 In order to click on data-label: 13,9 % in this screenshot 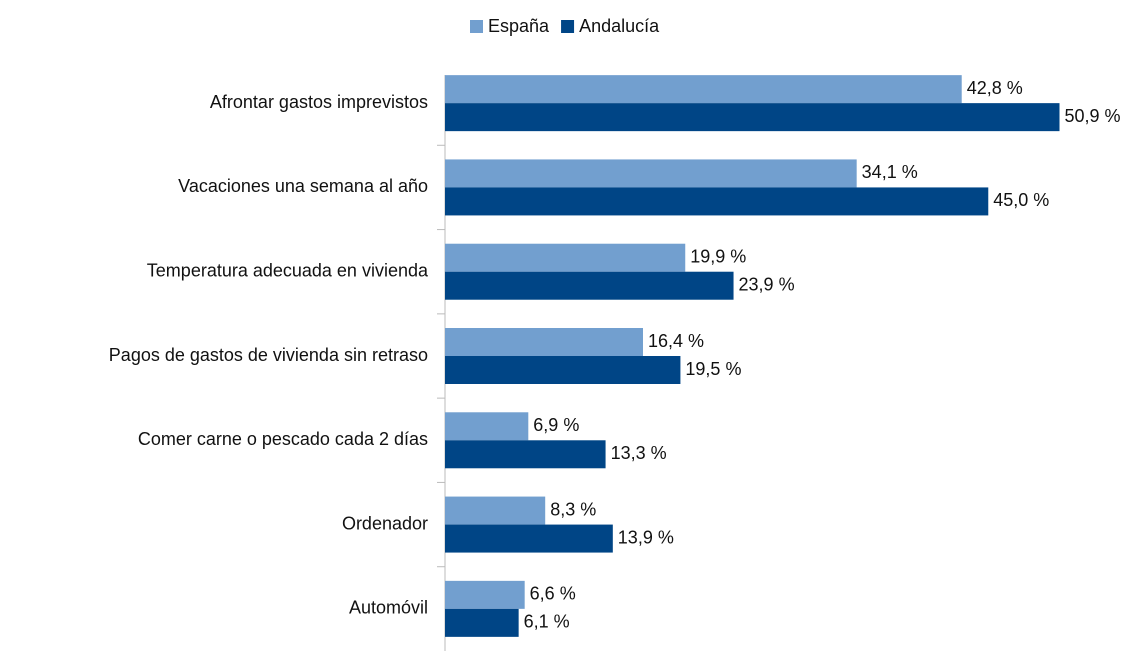, I will do `click(646, 537)`.